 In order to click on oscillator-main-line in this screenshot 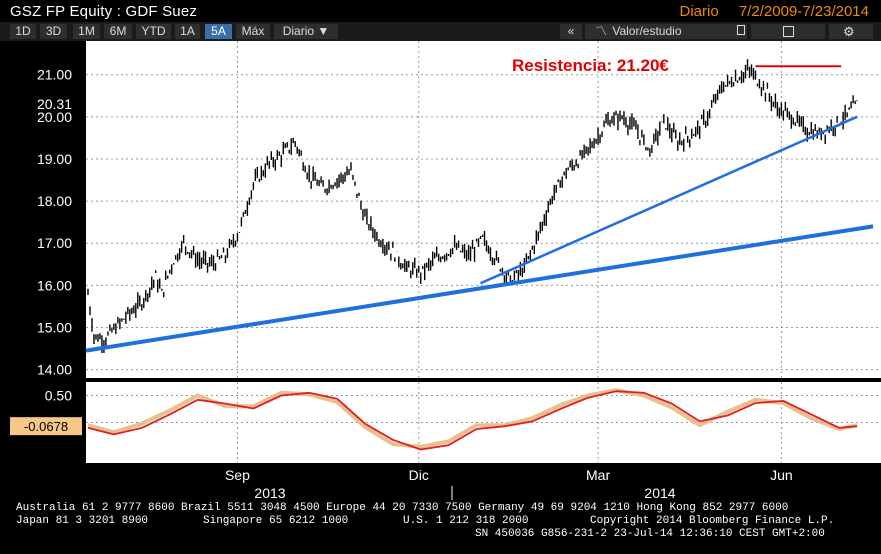, I will do `click(472, 420)`.